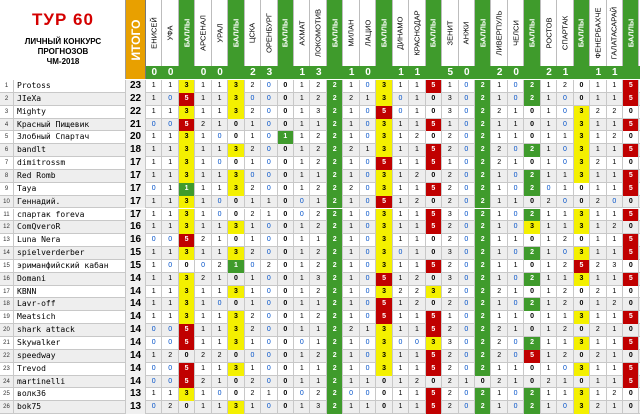 Image resolution: width=640 pixels, height=416 pixels. Describe the element at coordinates (70, 189) in the screenshot. I see `participant-name: Taya` at that location.